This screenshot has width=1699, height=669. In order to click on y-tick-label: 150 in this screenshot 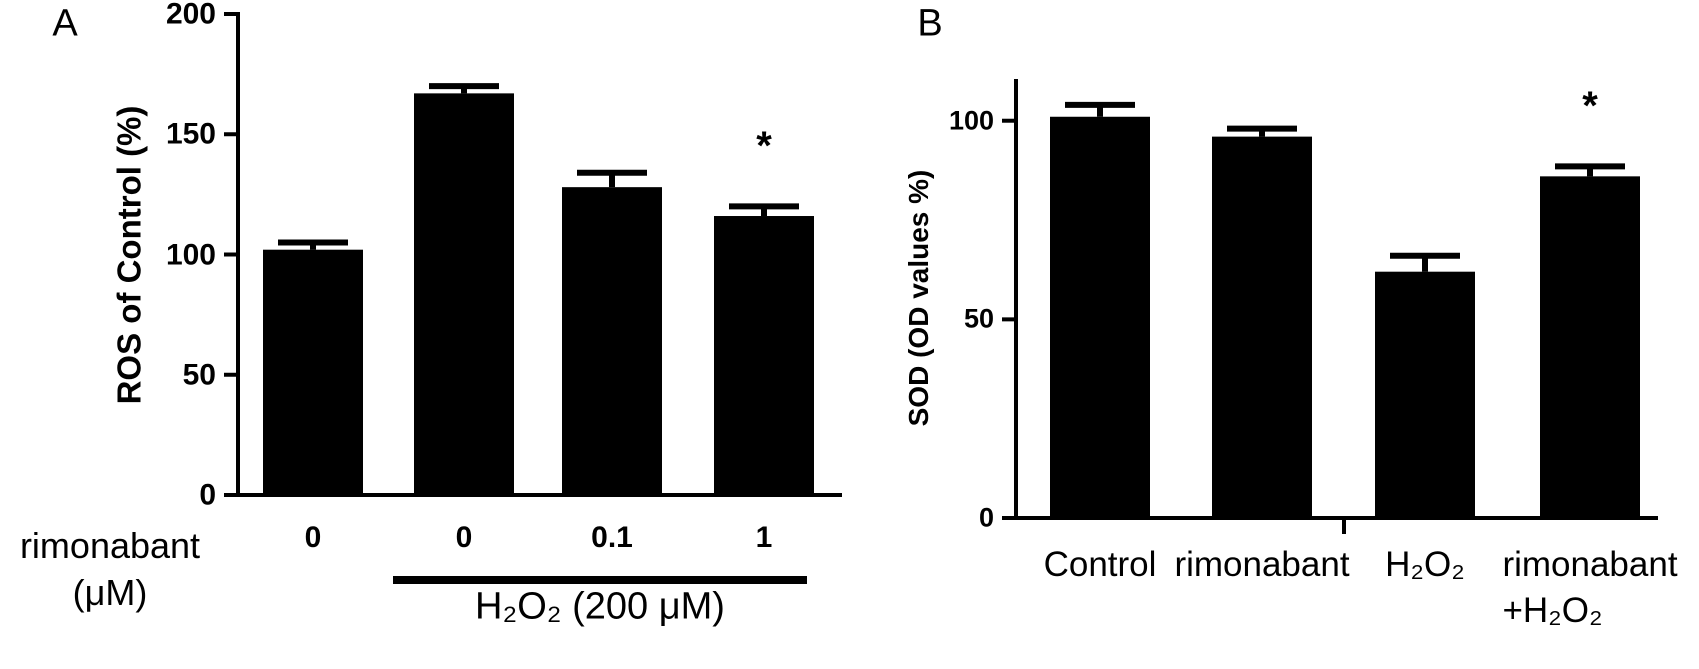, I will do `click(190, 134)`.